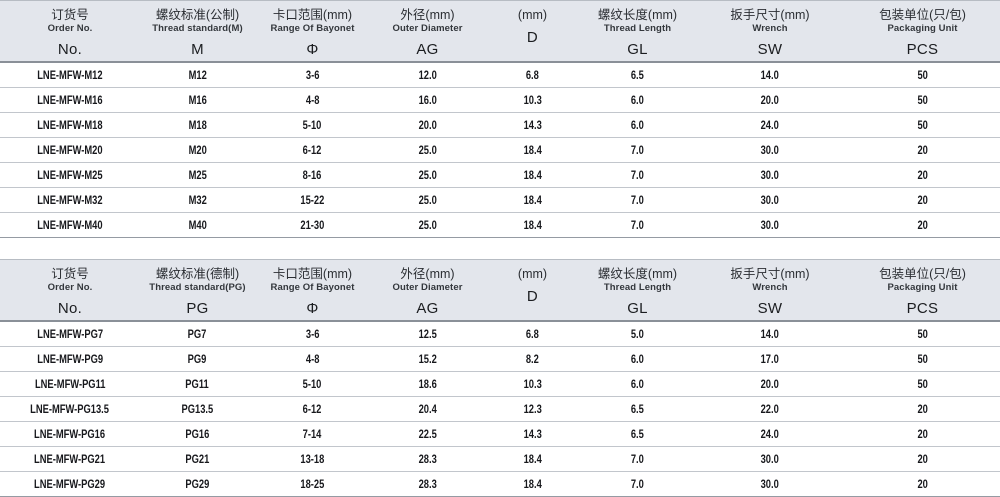 The image size is (1000, 497). Describe the element at coordinates (312, 459) in the screenshot. I see `cell-value: 13-18` at that location.